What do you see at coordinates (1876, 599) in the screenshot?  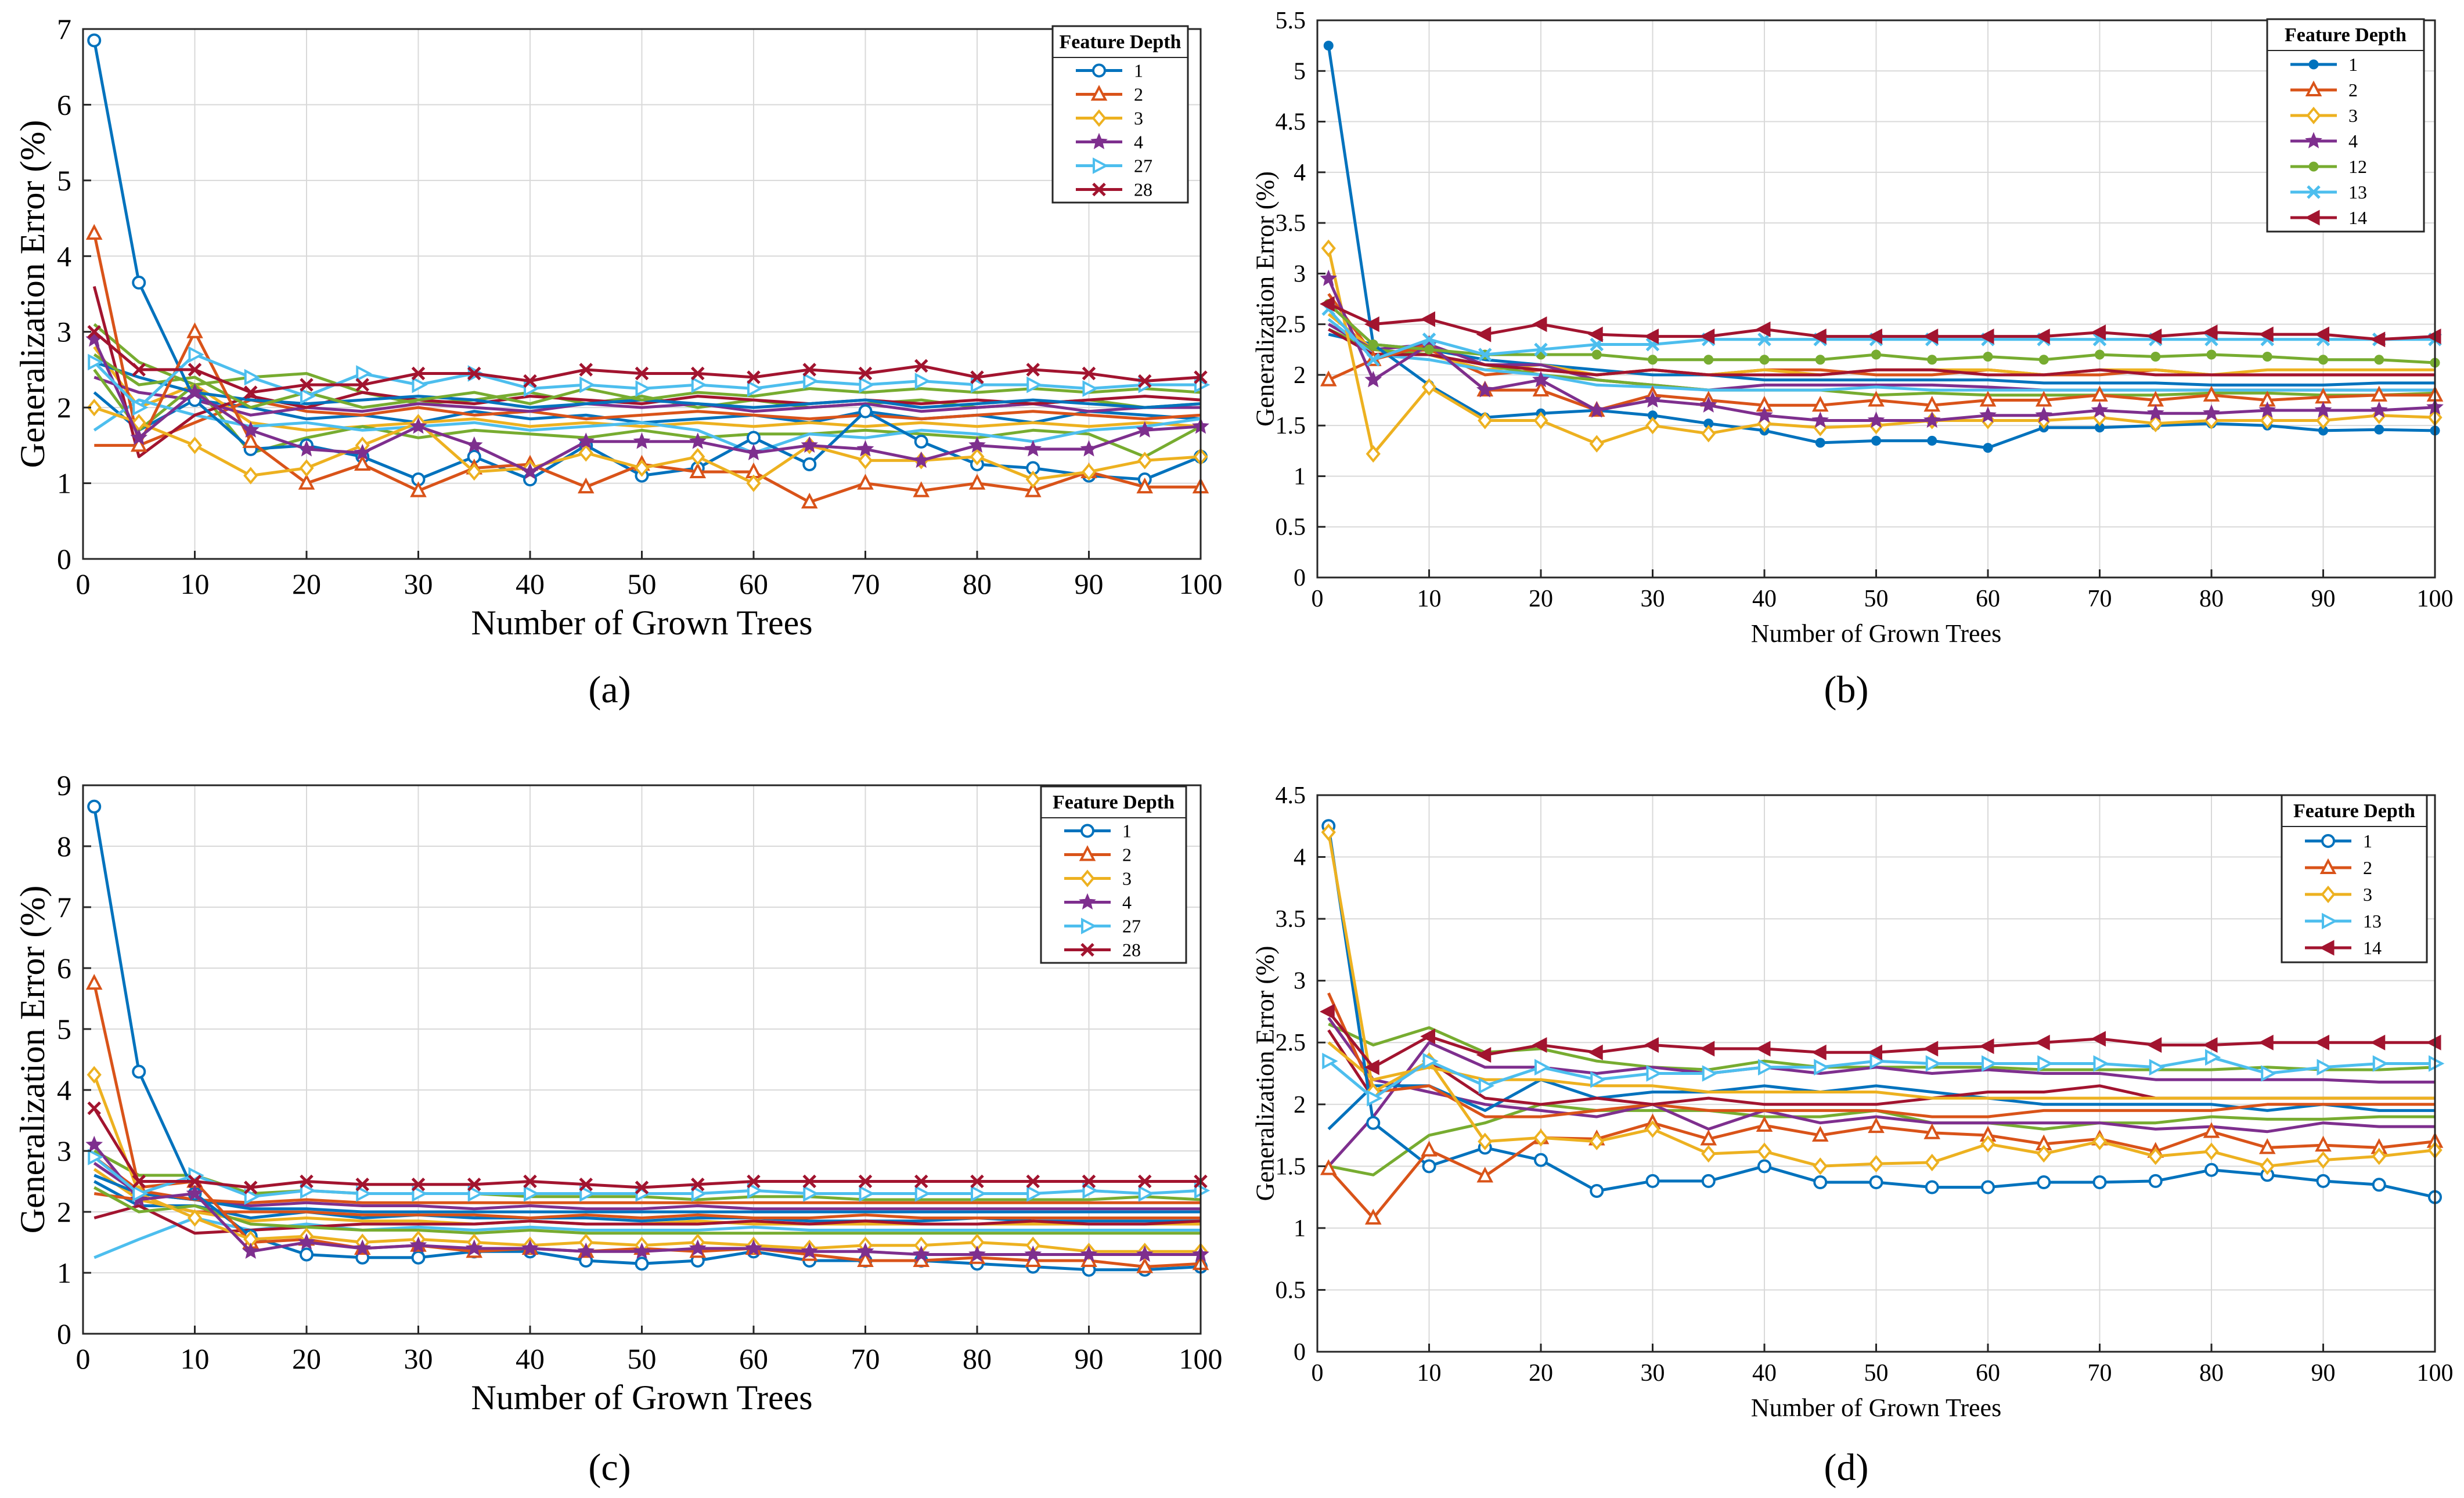 I see `x-tick-label: 50` at bounding box center [1876, 599].